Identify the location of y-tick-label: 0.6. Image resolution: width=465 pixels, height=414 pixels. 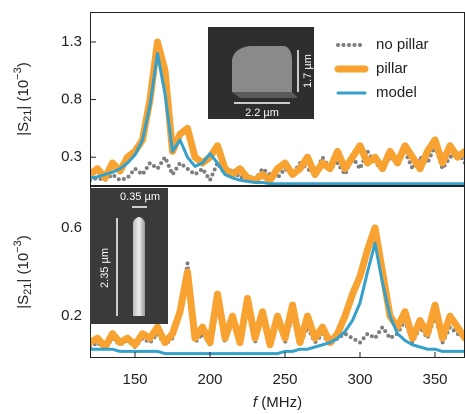
(71, 227).